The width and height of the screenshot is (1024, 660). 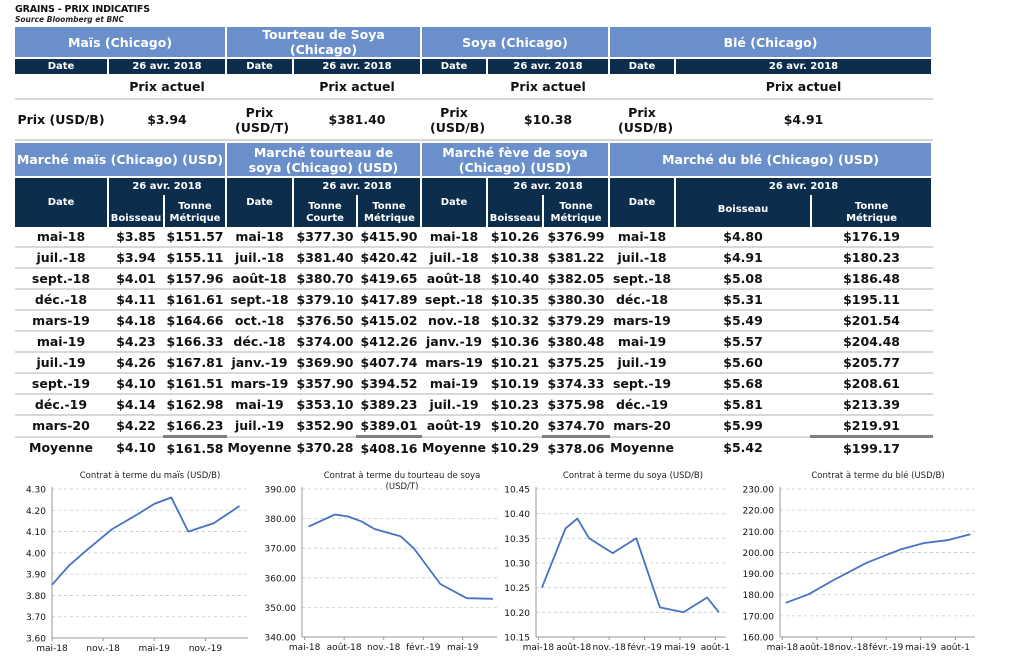 I want to click on average-label: Moyenne, so click(x=260, y=447).